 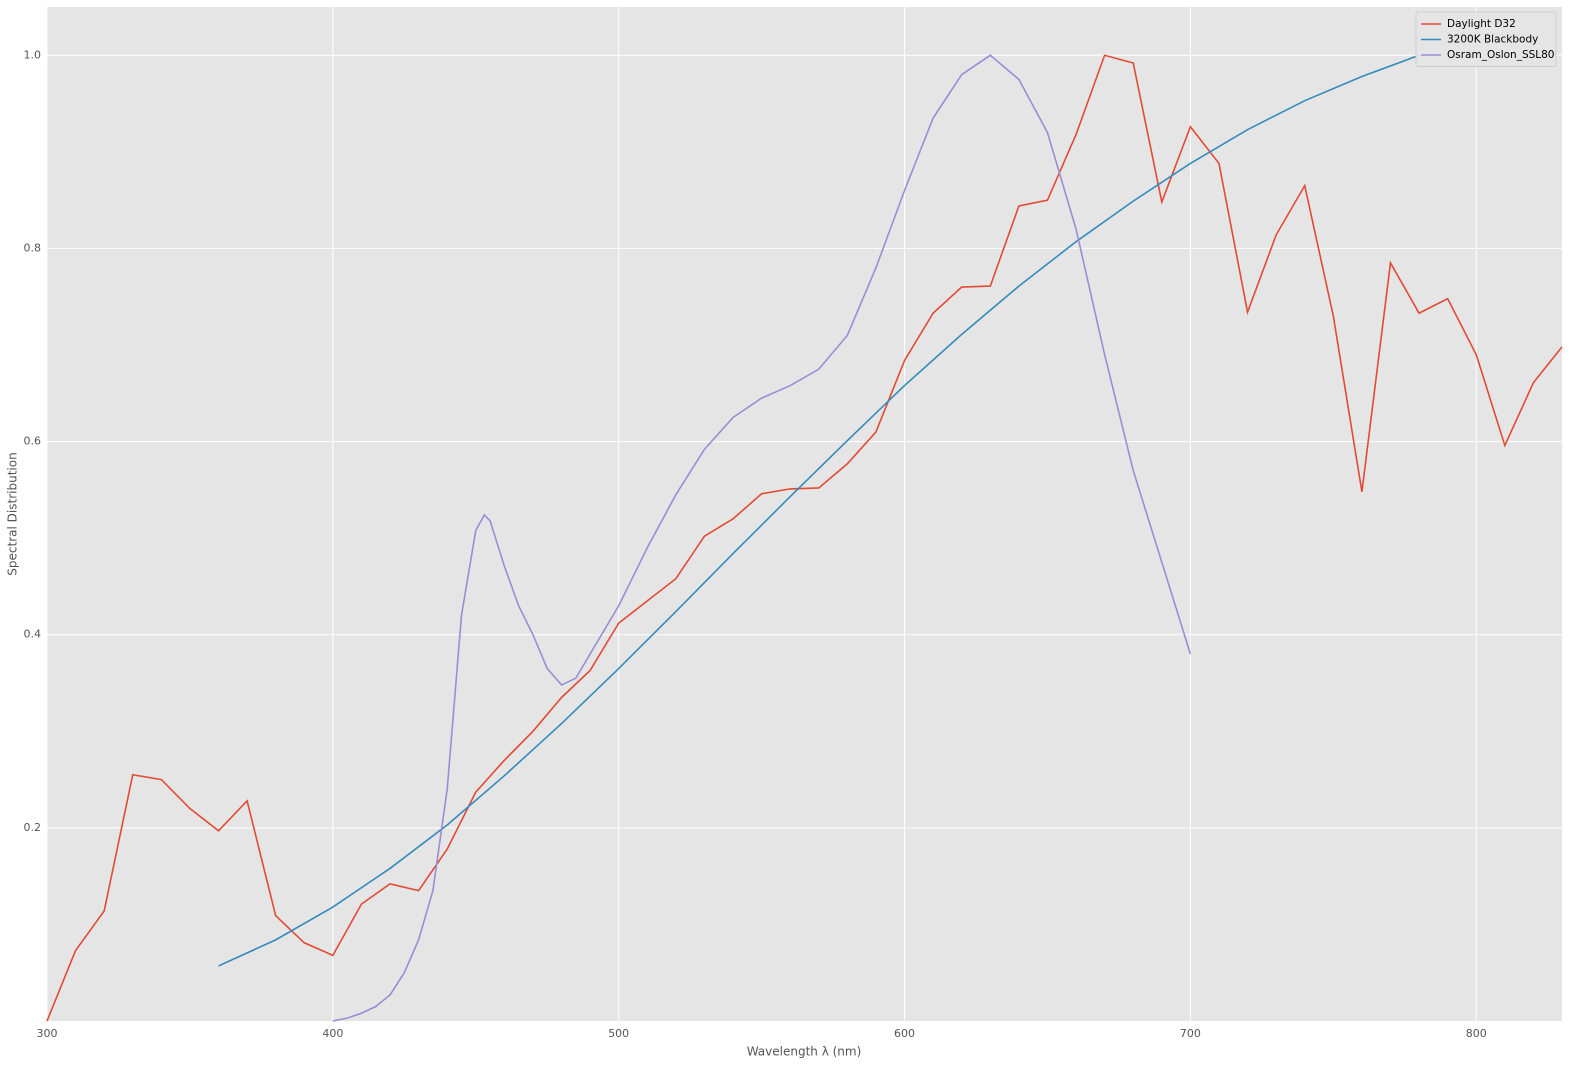 I want to click on legend-box, so click(x=1486, y=39).